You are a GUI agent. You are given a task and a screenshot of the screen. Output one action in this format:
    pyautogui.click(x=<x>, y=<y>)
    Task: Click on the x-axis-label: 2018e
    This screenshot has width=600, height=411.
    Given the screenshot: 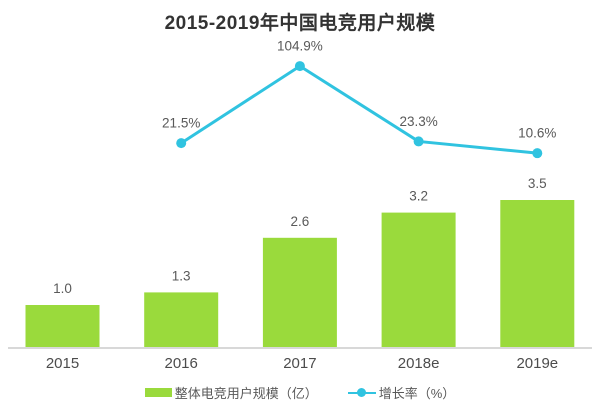 What is the action you would take?
    pyautogui.click(x=419, y=363)
    